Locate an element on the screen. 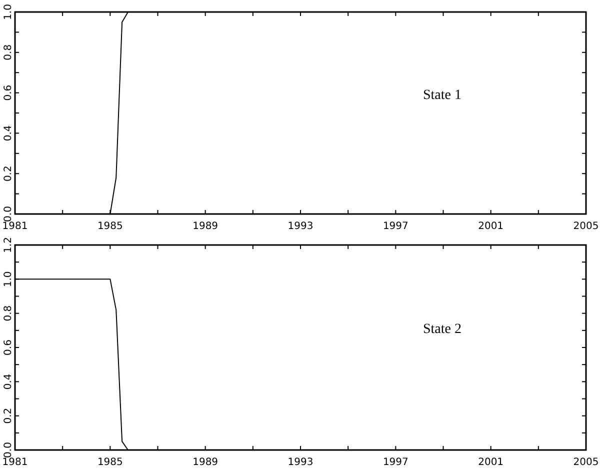  annotation: State 1 is located at coordinates (442, 95).